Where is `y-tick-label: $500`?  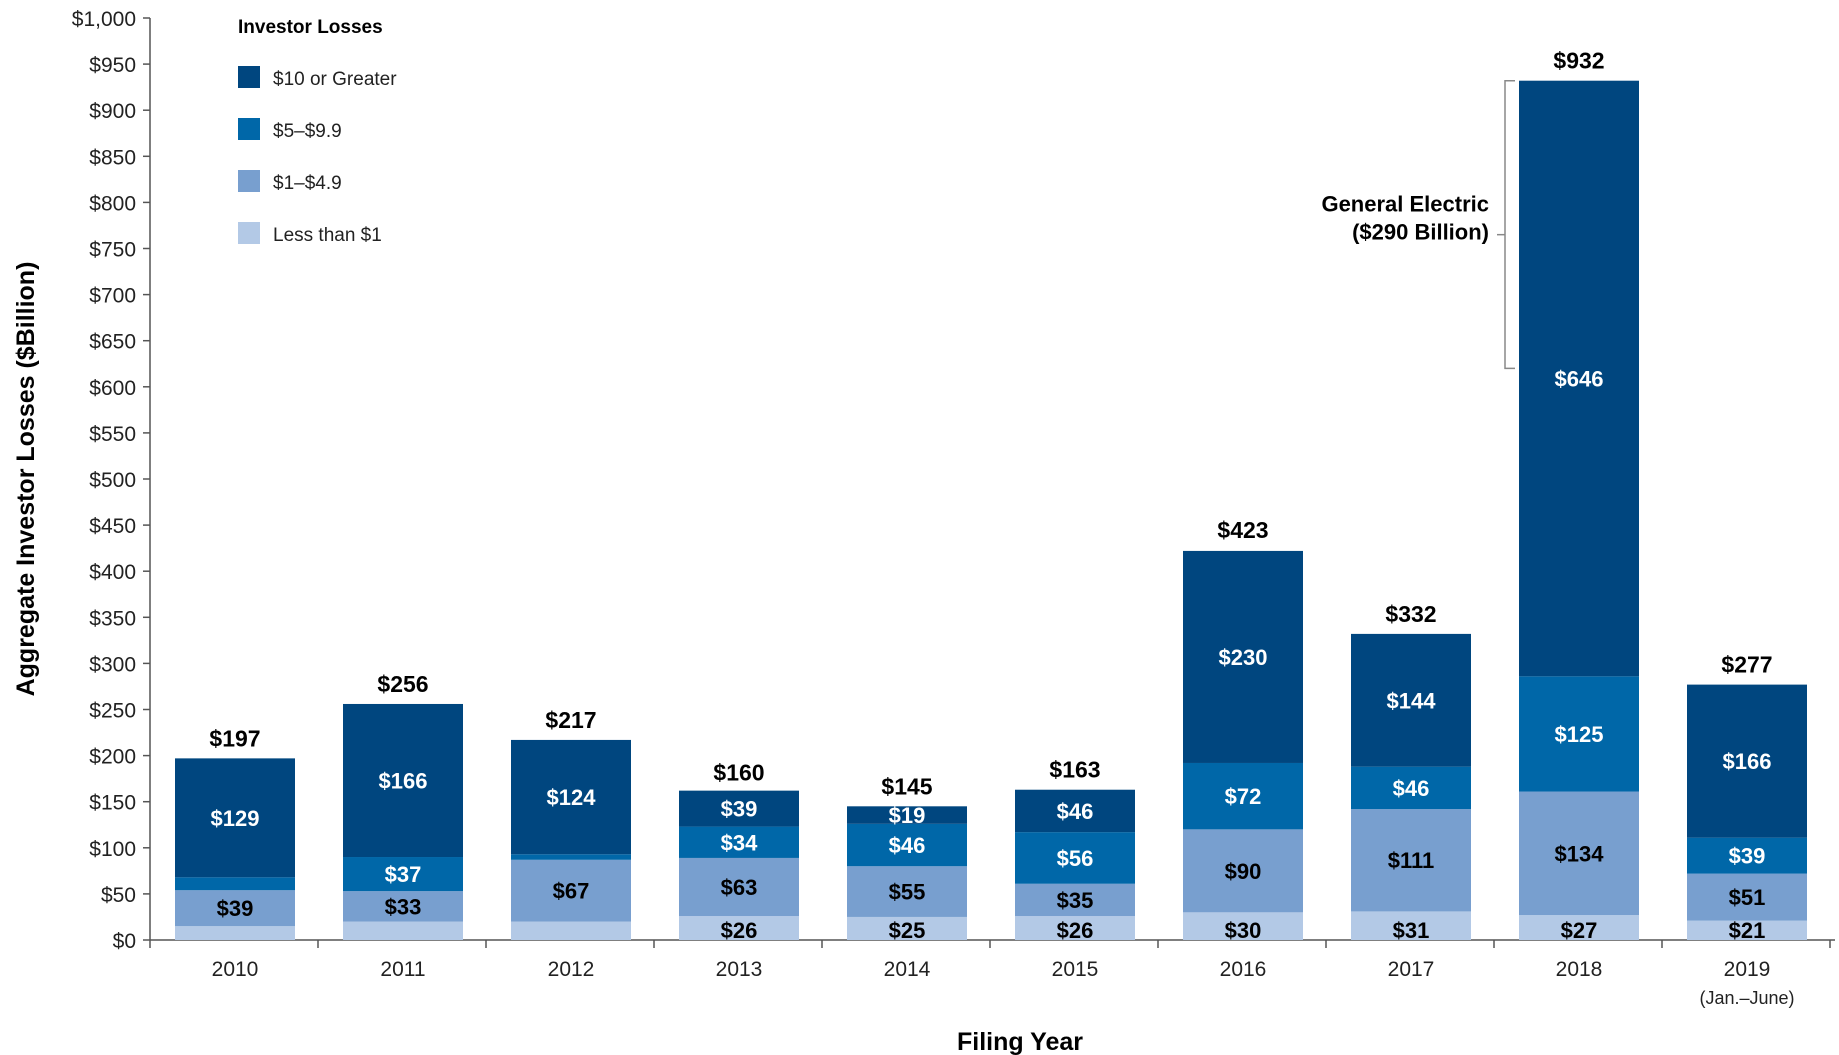 y-tick-label: $500 is located at coordinates (112, 480).